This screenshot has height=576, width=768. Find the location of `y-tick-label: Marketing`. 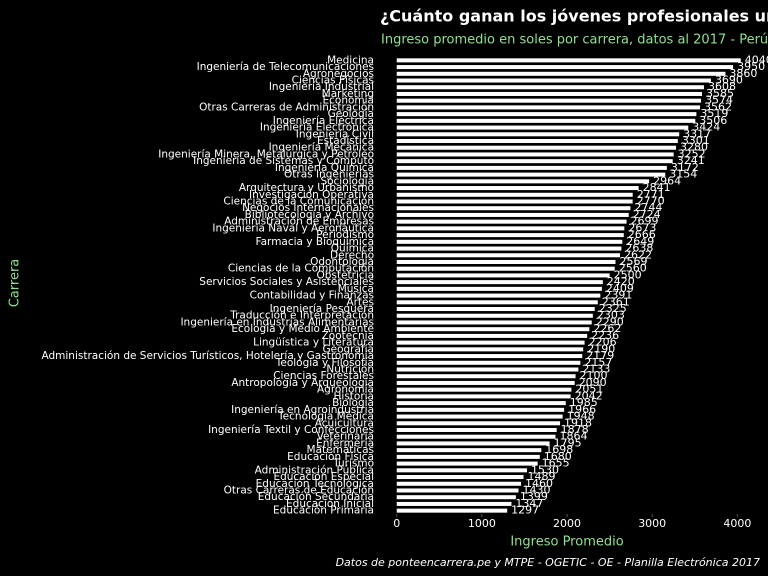

y-tick-label: Marketing is located at coordinates (348, 94).